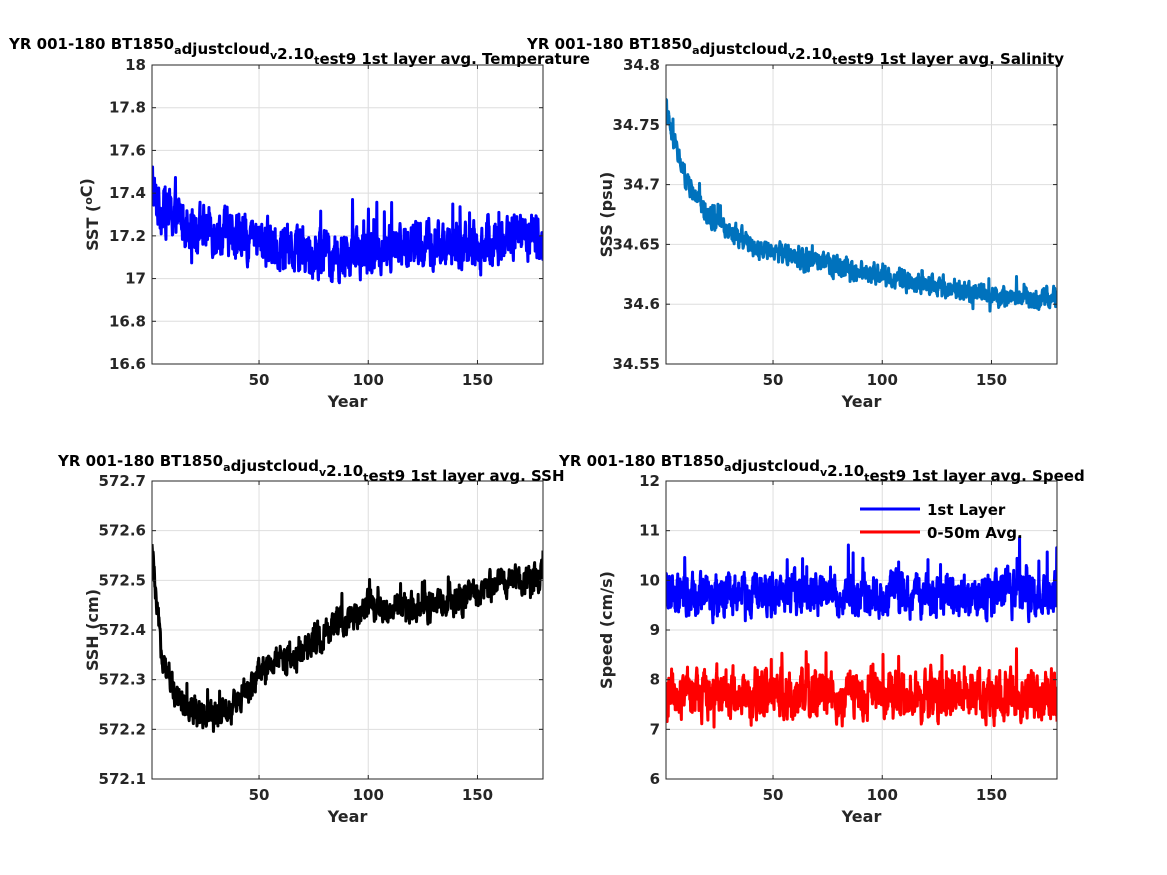  What do you see at coordinates (89, 214) in the screenshot?
I see `y-axis-label: SST (oC)` at bounding box center [89, 214].